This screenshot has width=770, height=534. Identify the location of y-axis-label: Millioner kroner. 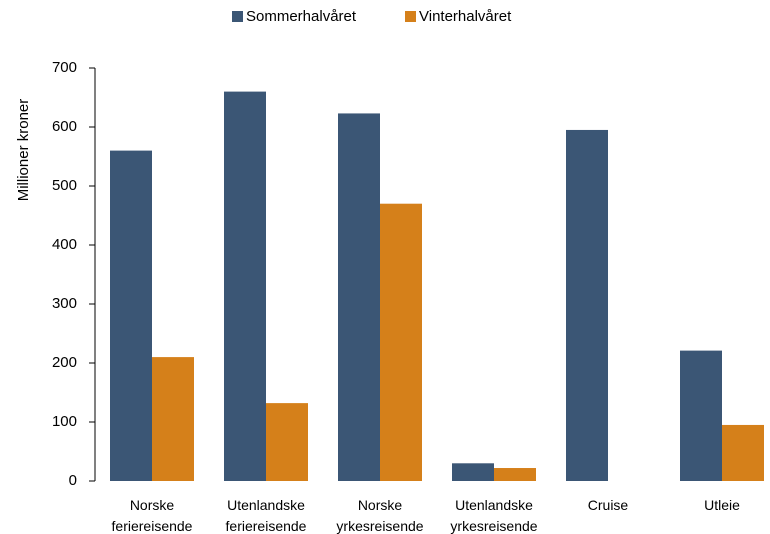
(23, 150).